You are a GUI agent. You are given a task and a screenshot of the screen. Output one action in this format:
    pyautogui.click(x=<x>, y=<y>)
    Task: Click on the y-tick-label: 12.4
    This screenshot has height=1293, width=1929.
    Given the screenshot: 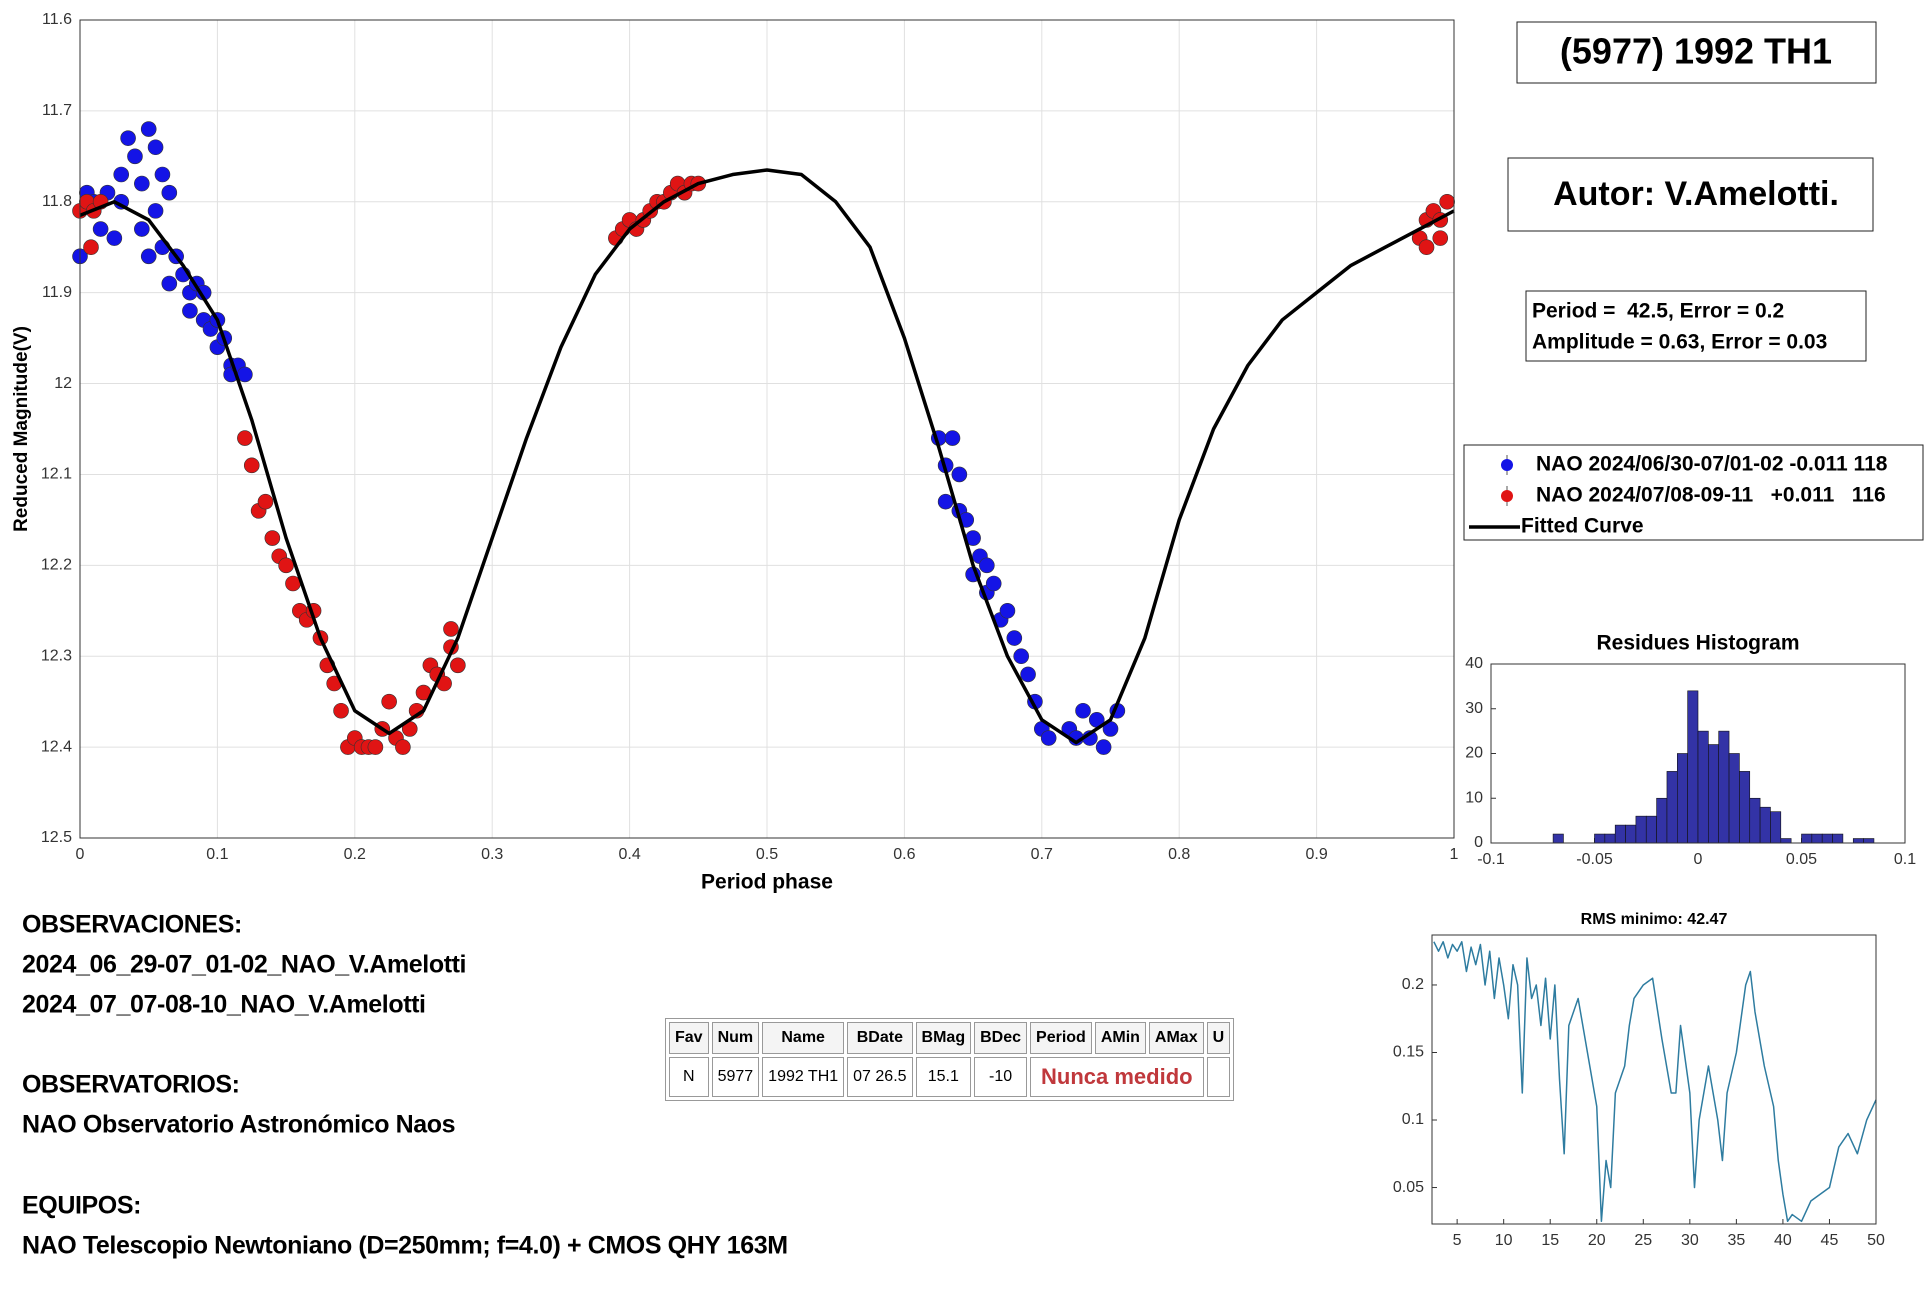 What is the action you would take?
    pyautogui.click(x=56, y=746)
    